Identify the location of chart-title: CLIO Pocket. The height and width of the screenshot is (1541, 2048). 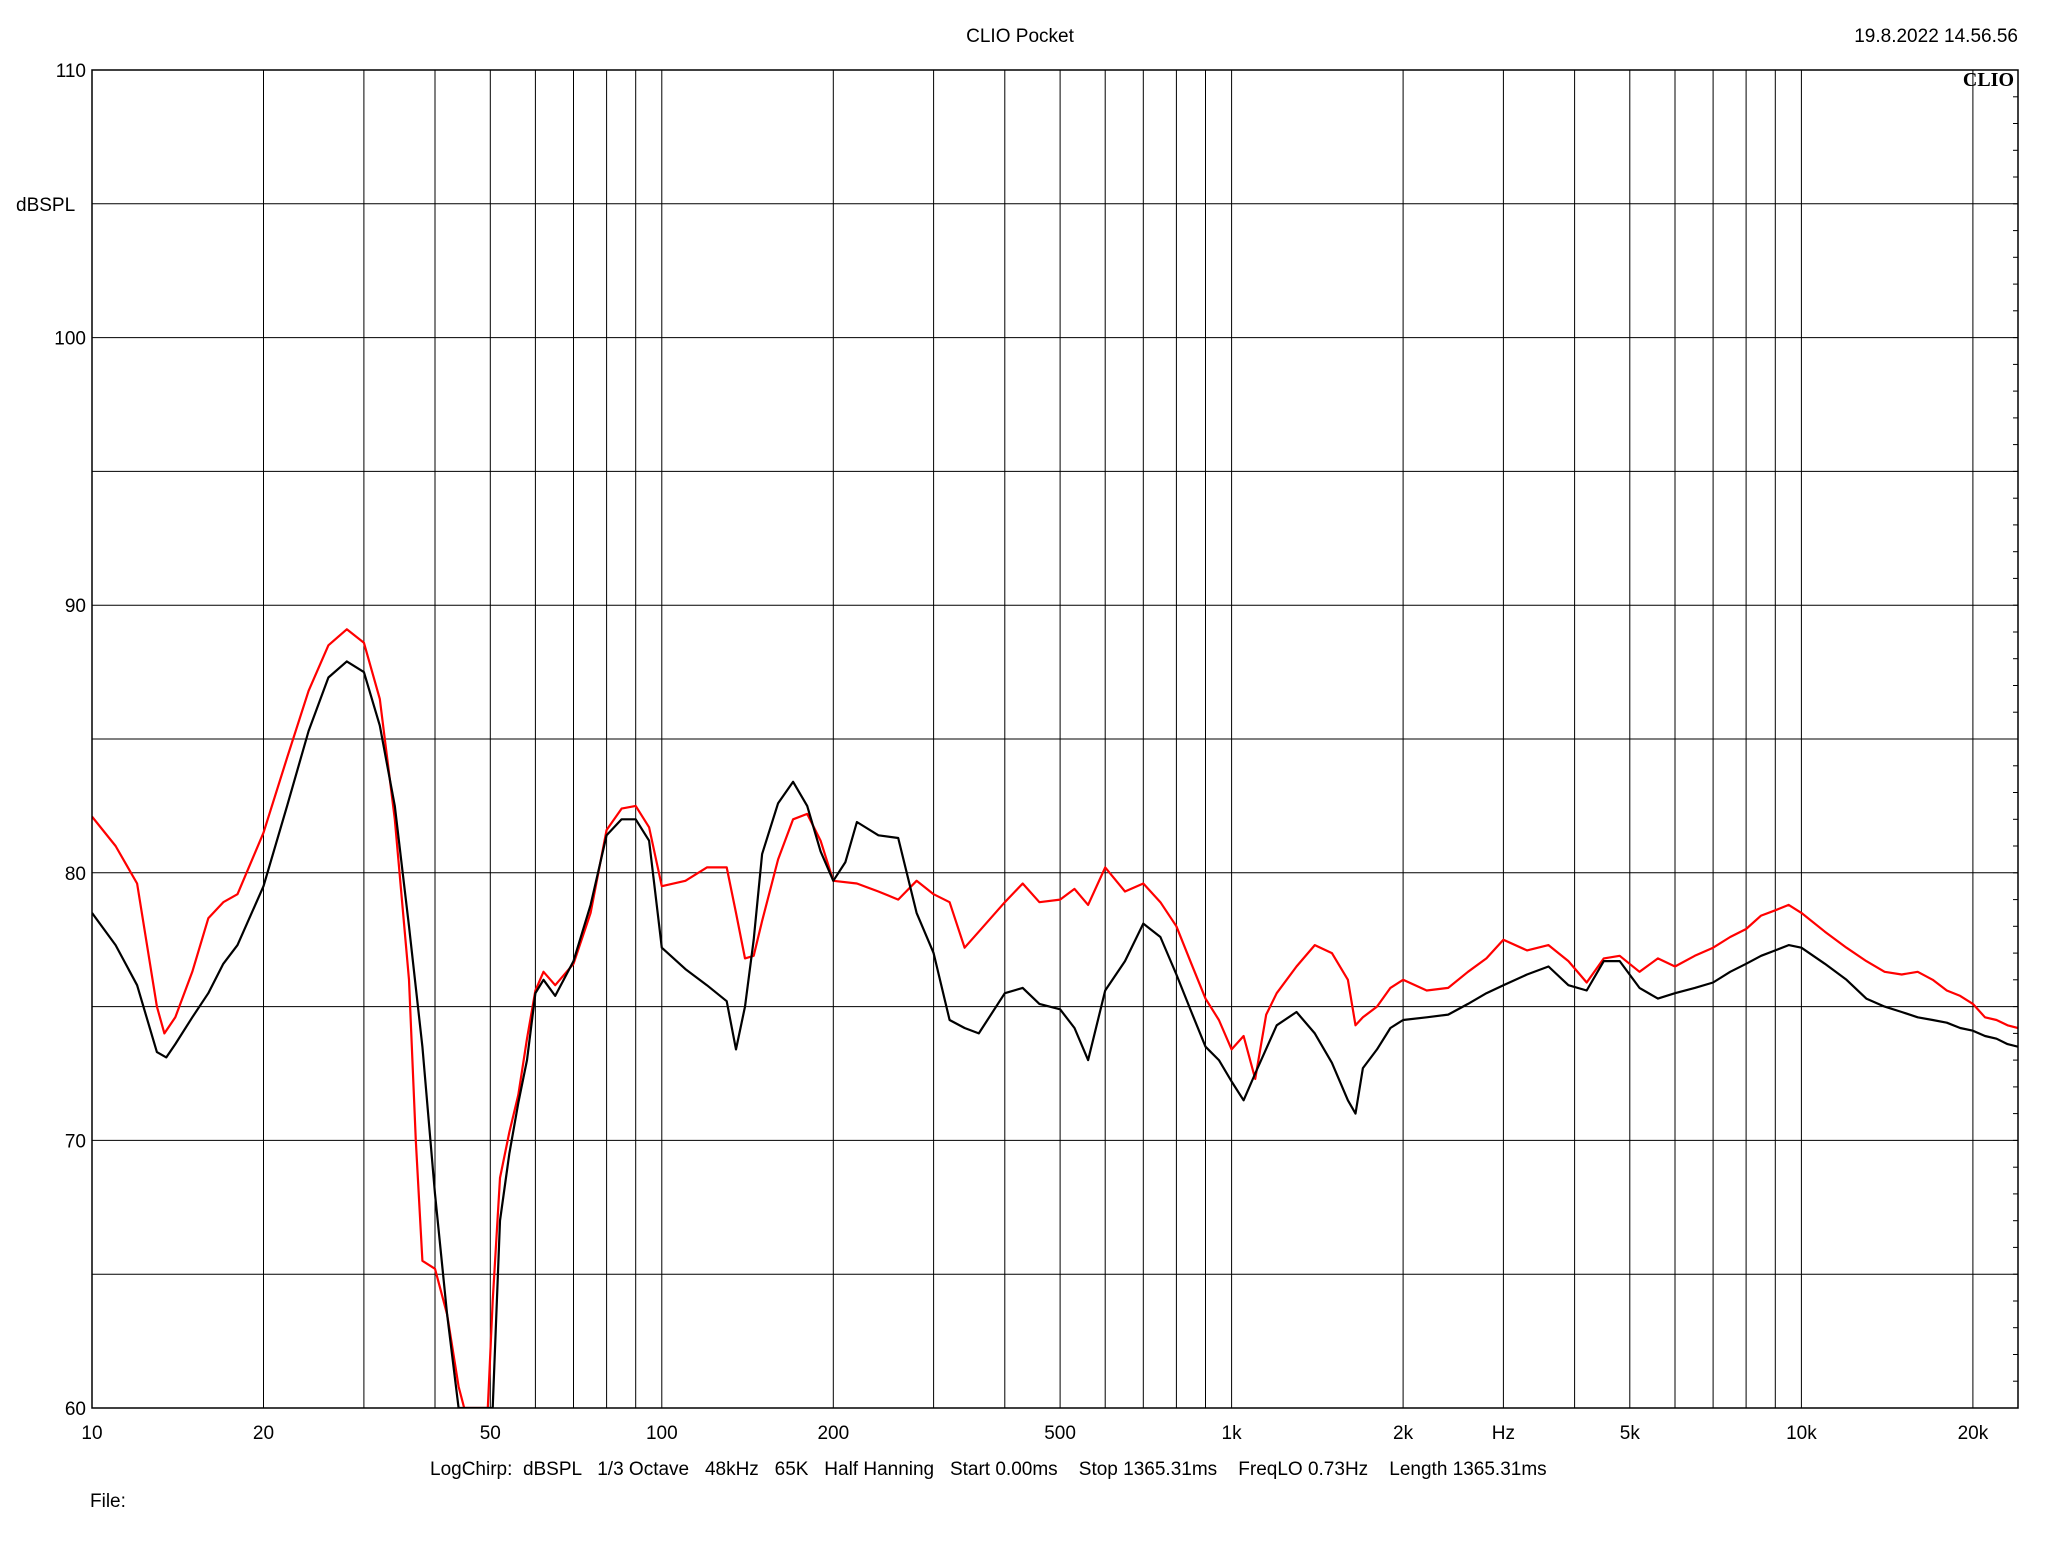
(1020, 36).